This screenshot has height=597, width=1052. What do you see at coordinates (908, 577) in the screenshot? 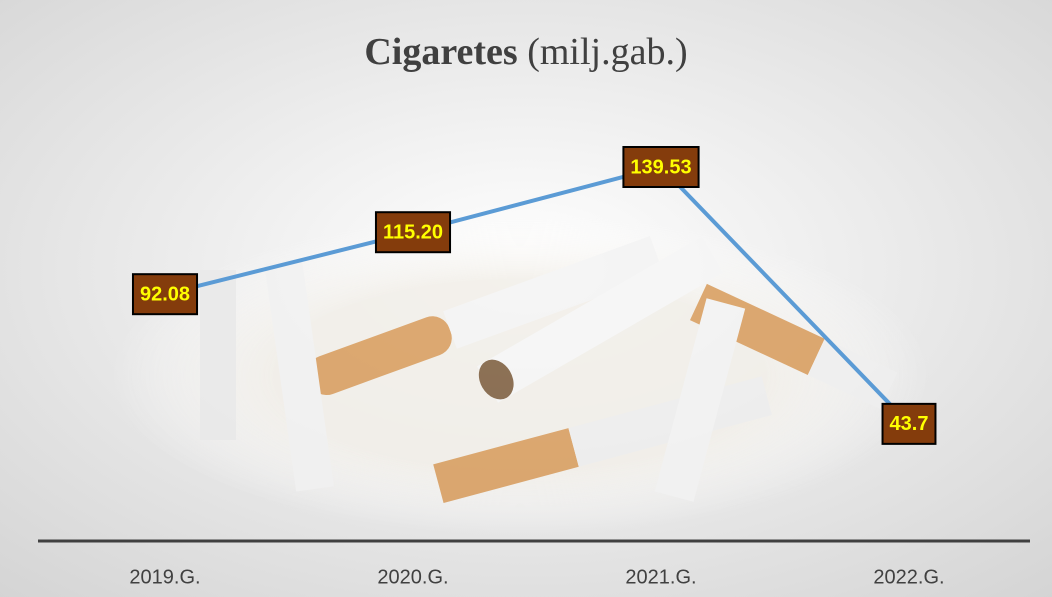
I see `x-tick-label: 2022.G.` at bounding box center [908, 577].